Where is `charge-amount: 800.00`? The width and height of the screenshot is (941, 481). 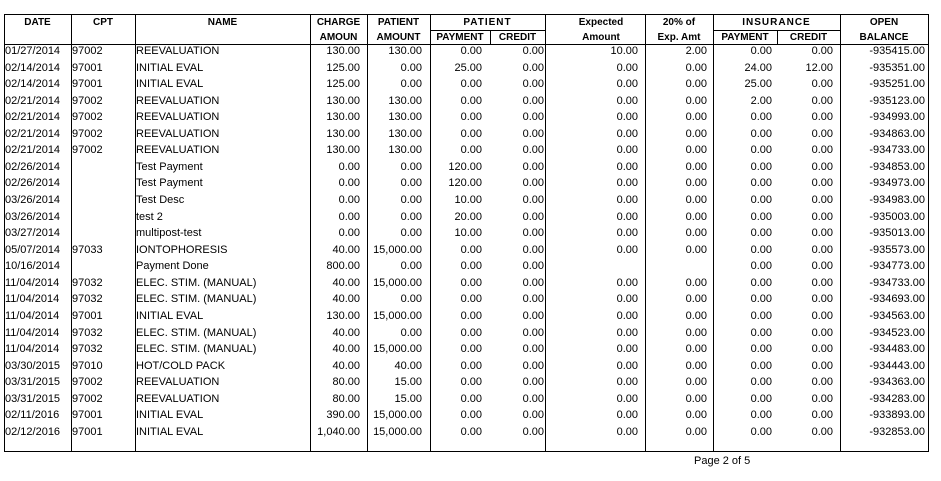 charge-amount: 800.00 is located at coordinates (343, 266).